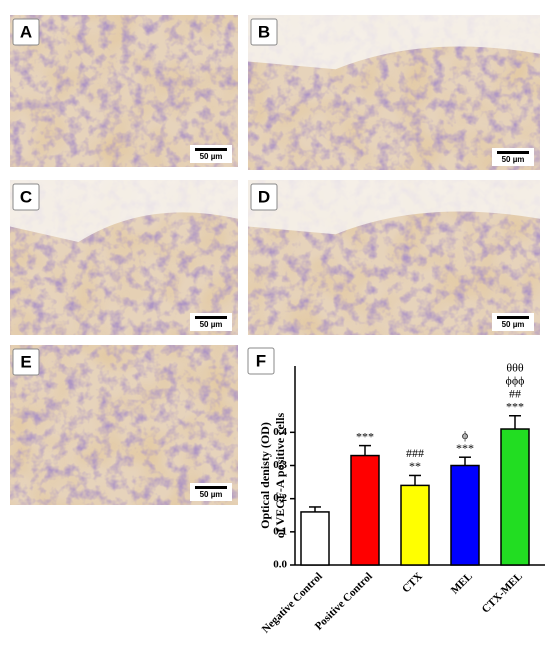 Image resolution: width=550 pixels, height=650 pixels. Describe the element at coordinates (280, 475) in the screenshot. I see `y-axis-label: of VEGF-A positive cells` at that location.